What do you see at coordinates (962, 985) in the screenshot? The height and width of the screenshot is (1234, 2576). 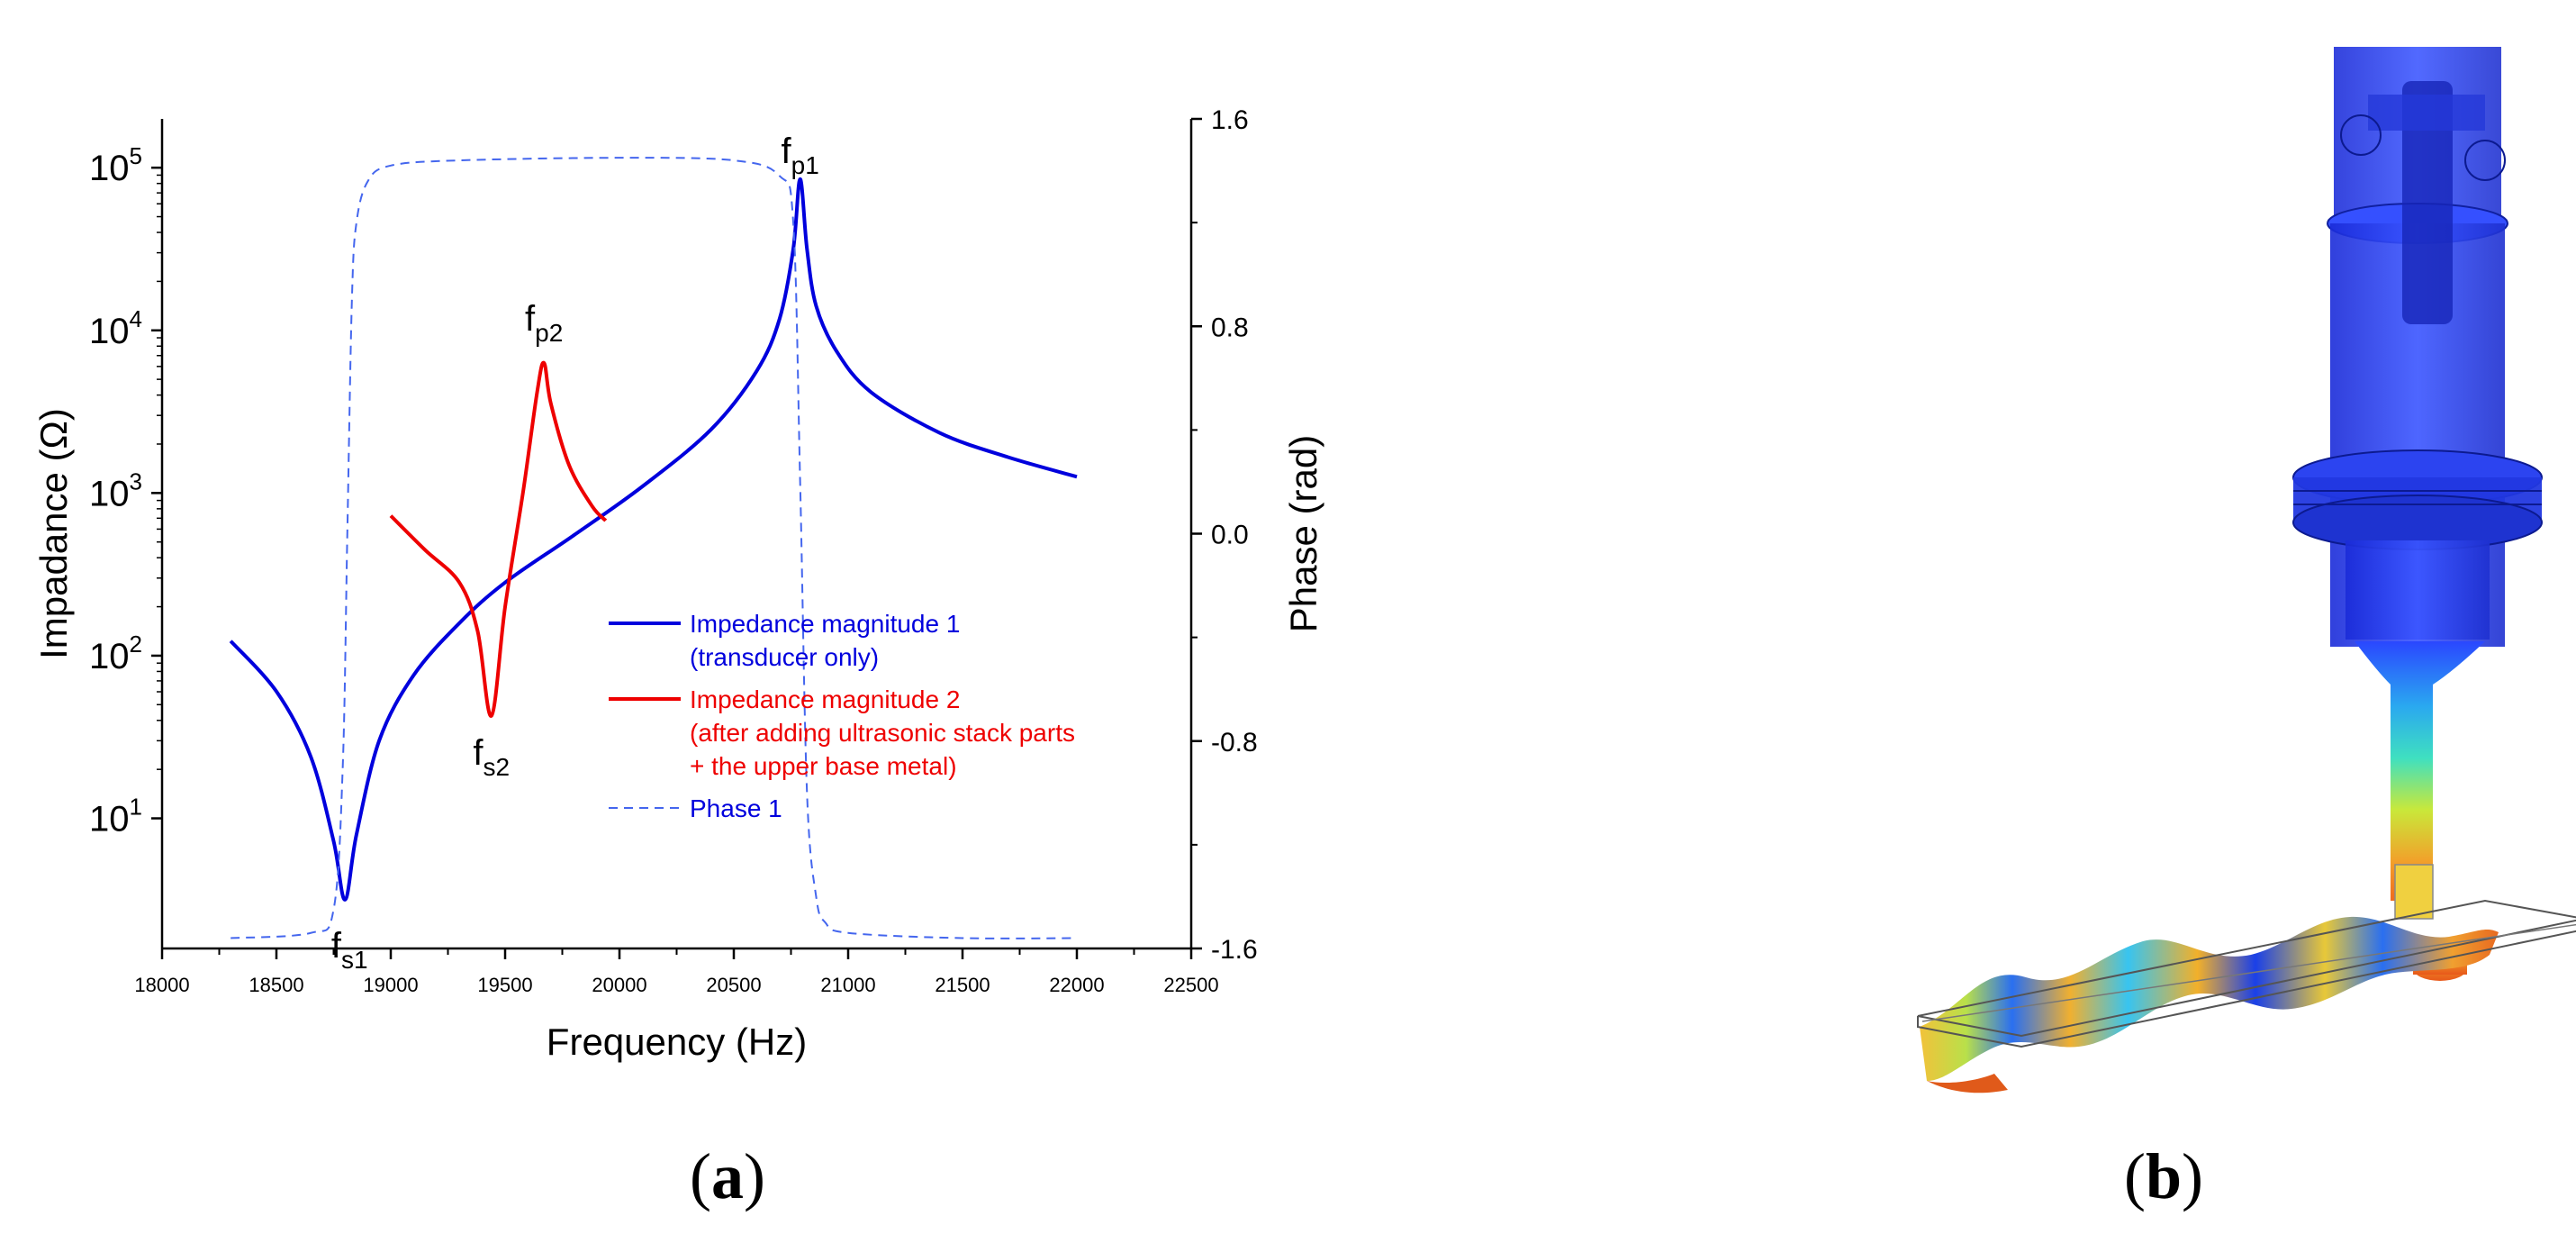 I see `x-tick-label: 21500` at bounding box center [962, 985].